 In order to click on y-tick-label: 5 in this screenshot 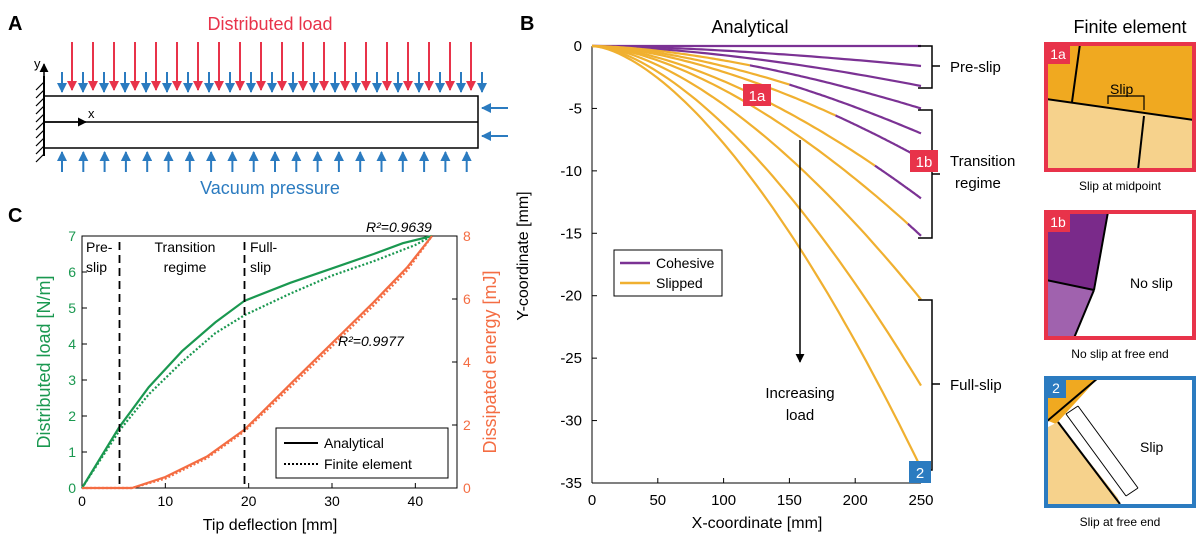, I will do `click(72, 308)`.